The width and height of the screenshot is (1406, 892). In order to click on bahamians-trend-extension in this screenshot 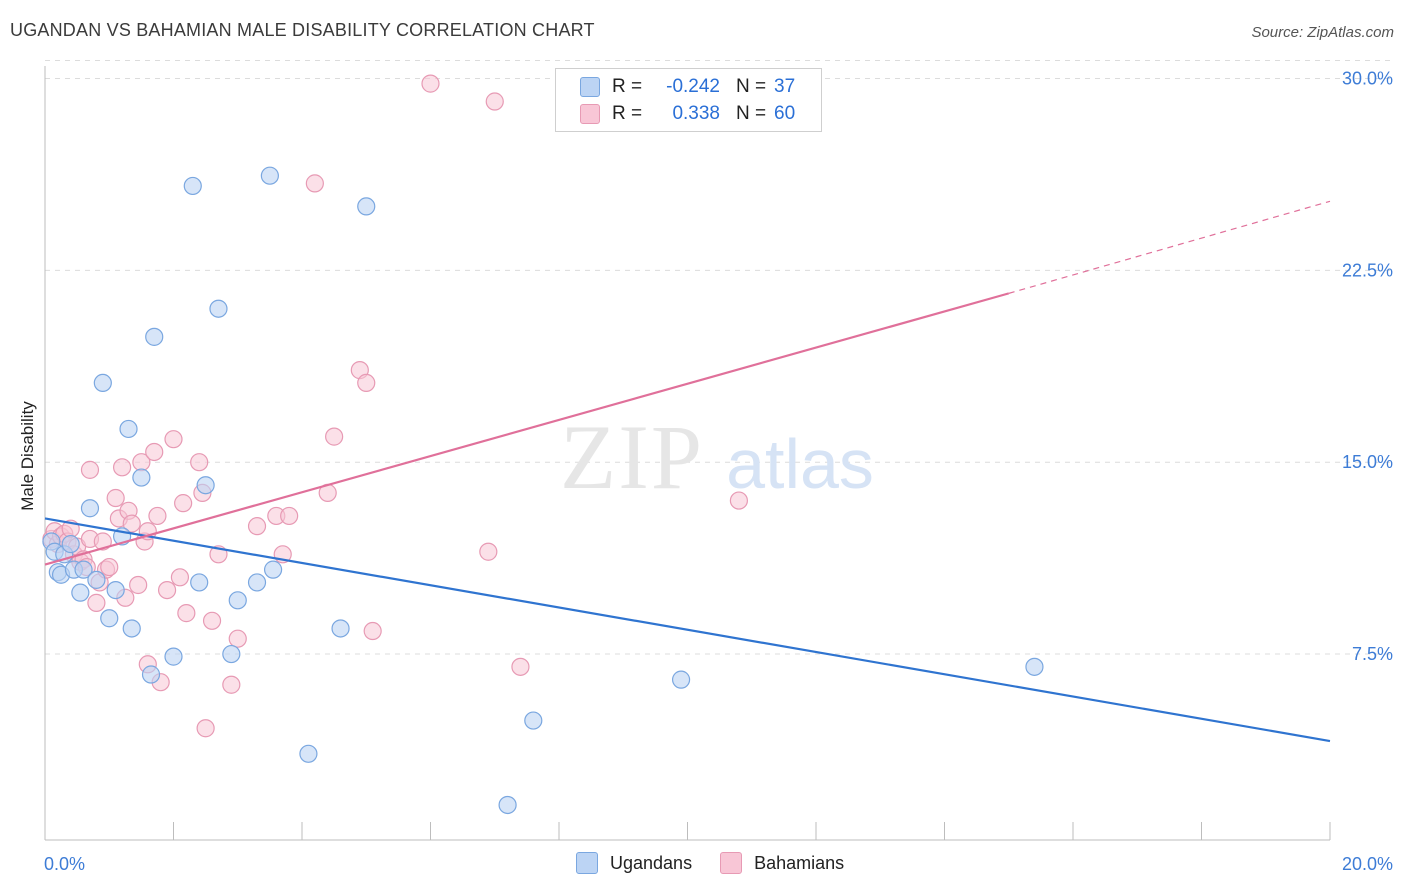, I will do `click(1169, 247)`.